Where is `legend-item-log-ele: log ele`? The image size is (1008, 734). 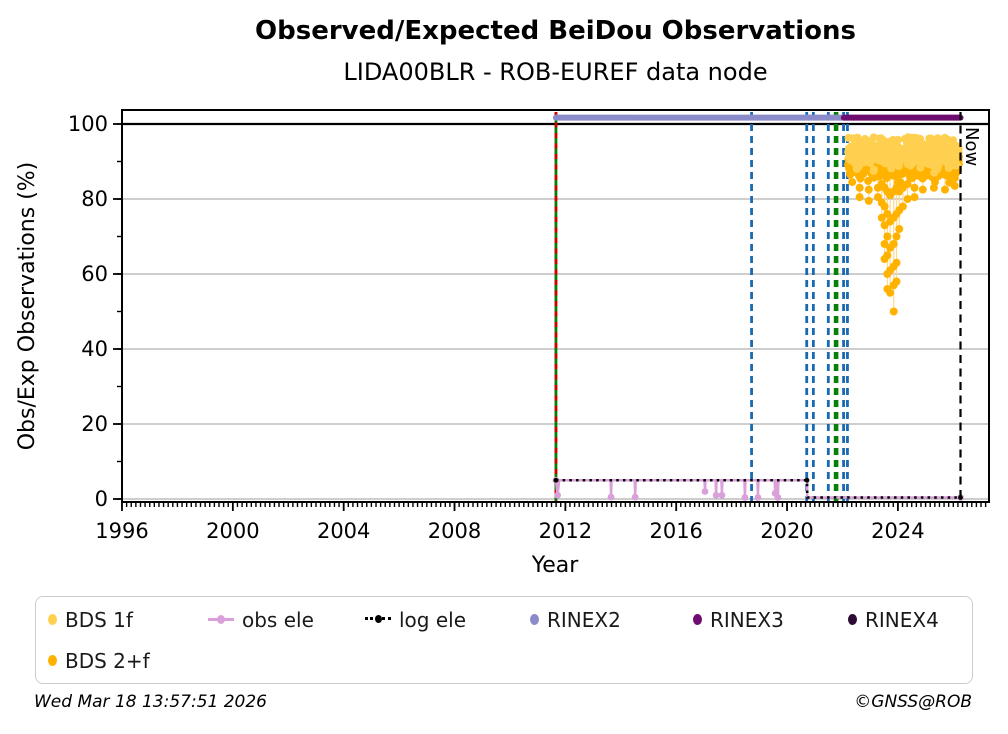 legend-item-log-ele: log ele is located at coordinates (447, 620).